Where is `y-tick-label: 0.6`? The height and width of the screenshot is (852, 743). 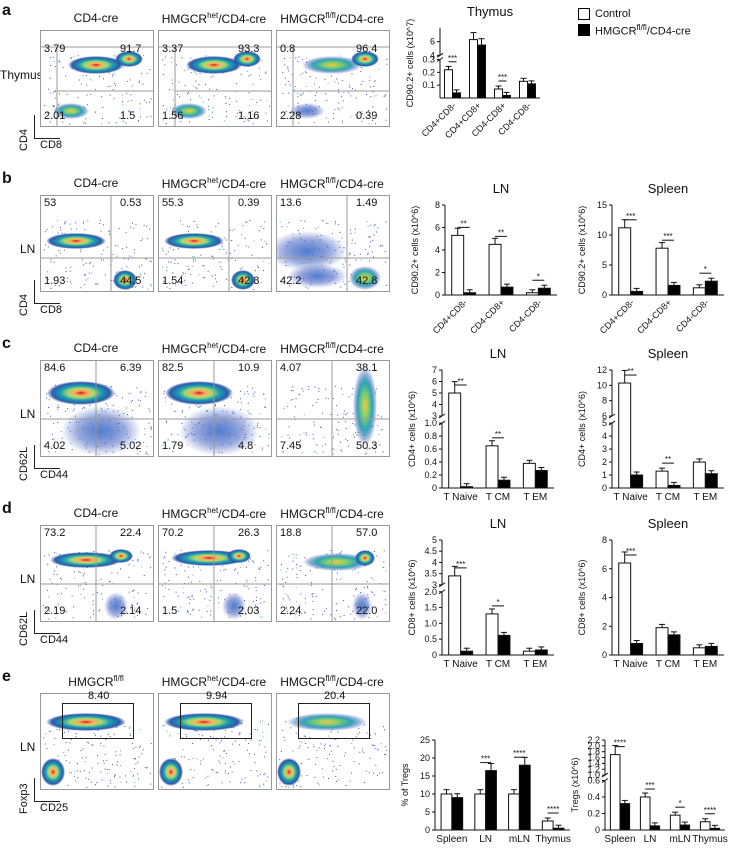
y-tick-label: 0.6 is located at coordinates (430, 449).